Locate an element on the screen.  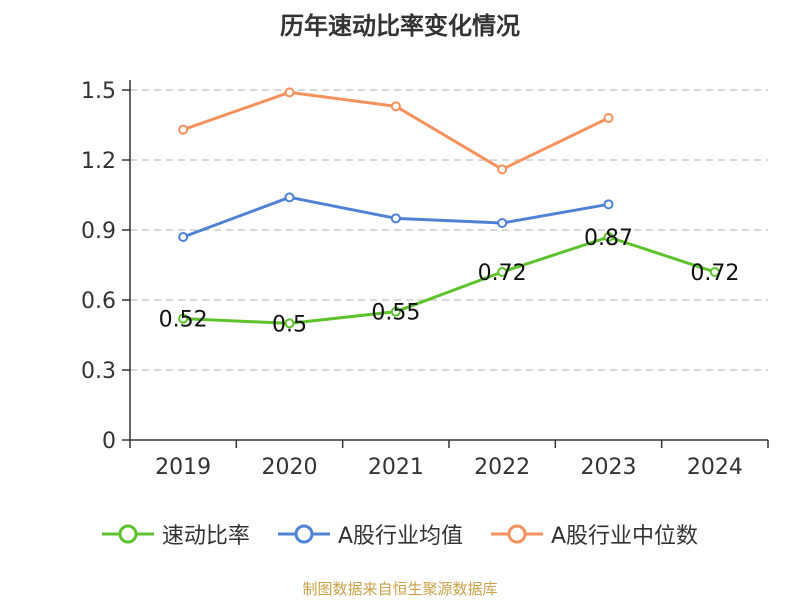
y-tick-label: 1.5 is located at coordinates (98, 91).